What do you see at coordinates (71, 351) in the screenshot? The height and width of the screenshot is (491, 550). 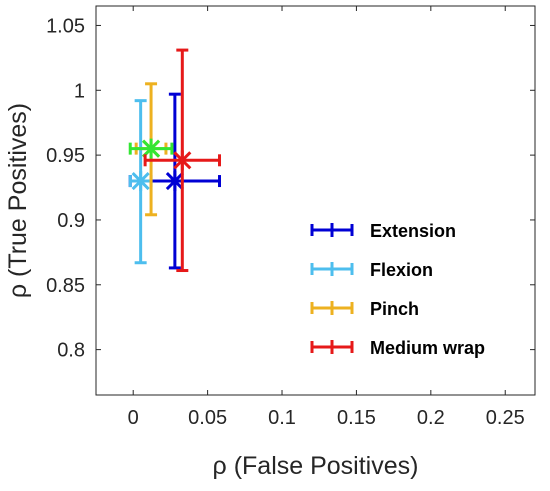 I see `y-tick-label: 0.8` at bounding box center [71, 351].